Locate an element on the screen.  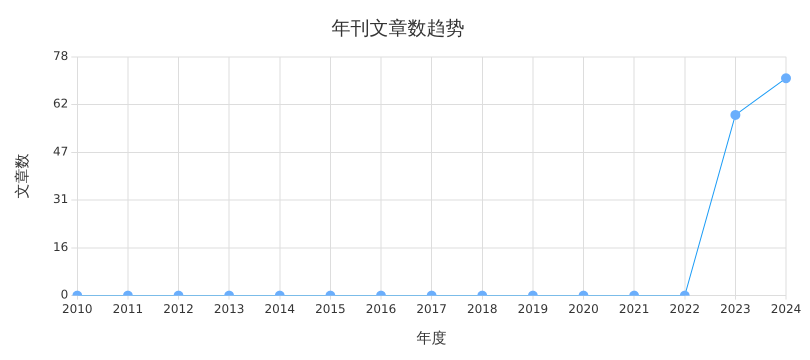
y-tick-label: 62 is located at coordinates (60, 103).